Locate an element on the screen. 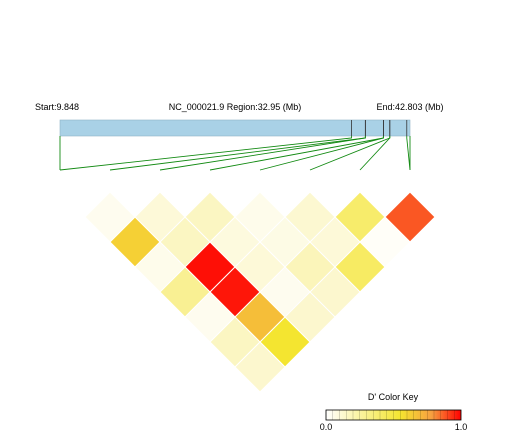  color-key-title: D' Color Key is located at coordinates (393, 397).